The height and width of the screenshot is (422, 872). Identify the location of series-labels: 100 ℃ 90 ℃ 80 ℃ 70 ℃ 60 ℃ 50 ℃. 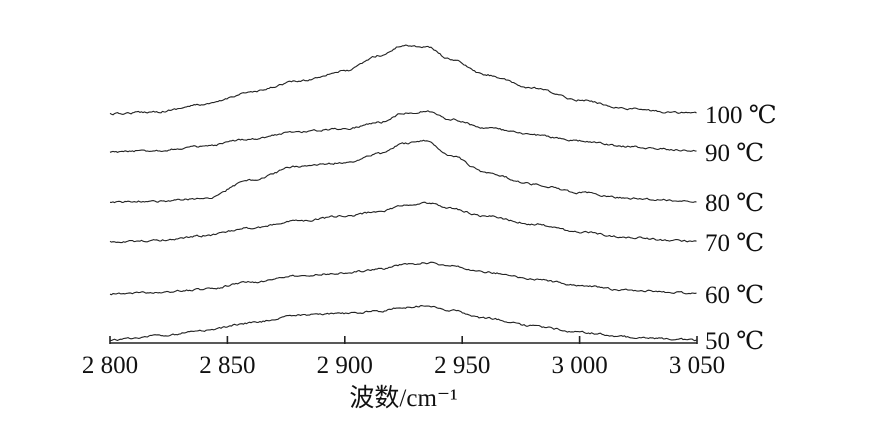
(741, 228).